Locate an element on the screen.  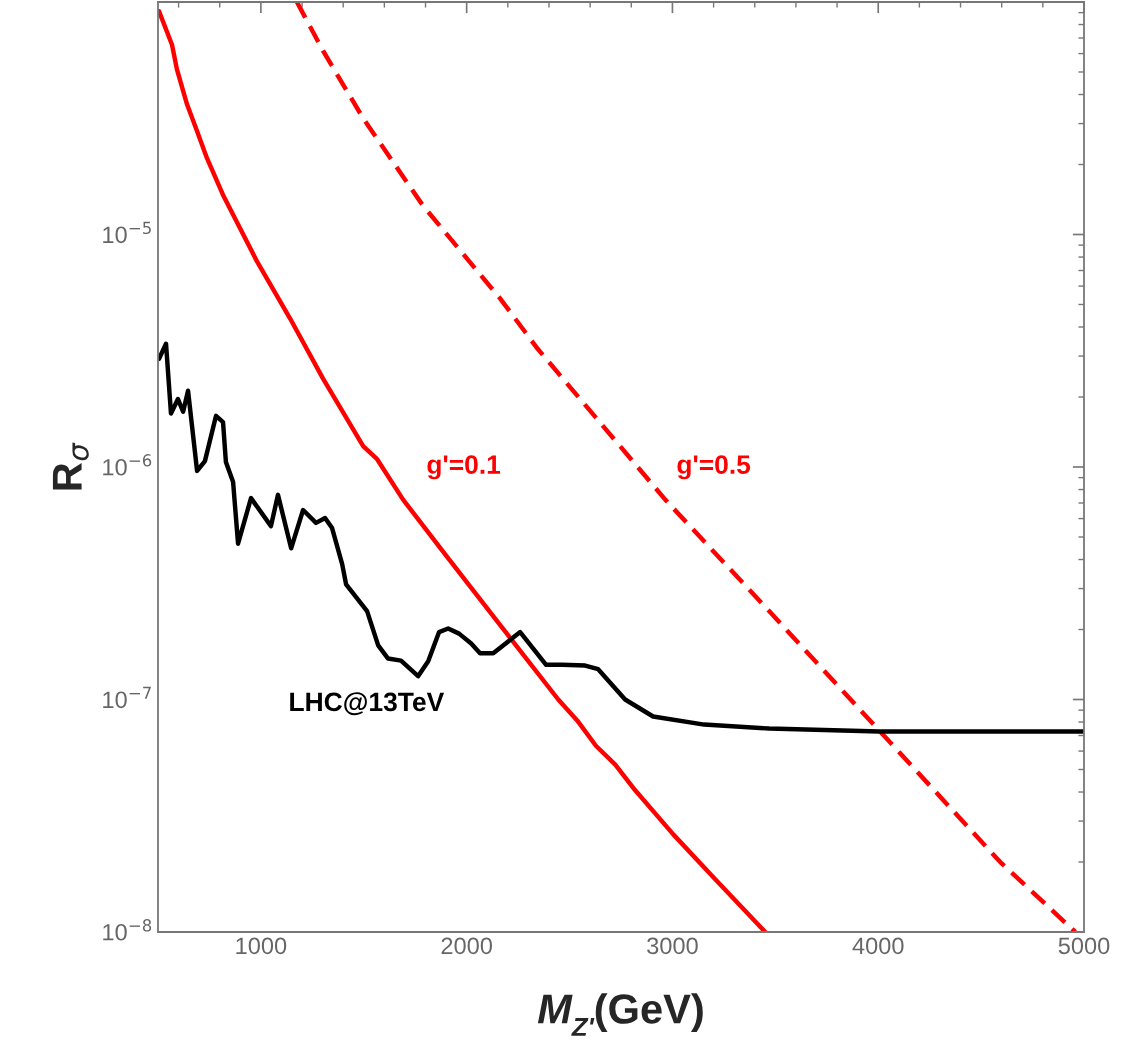
x-tick-label: 4000 is located at coordinates (878, 946).